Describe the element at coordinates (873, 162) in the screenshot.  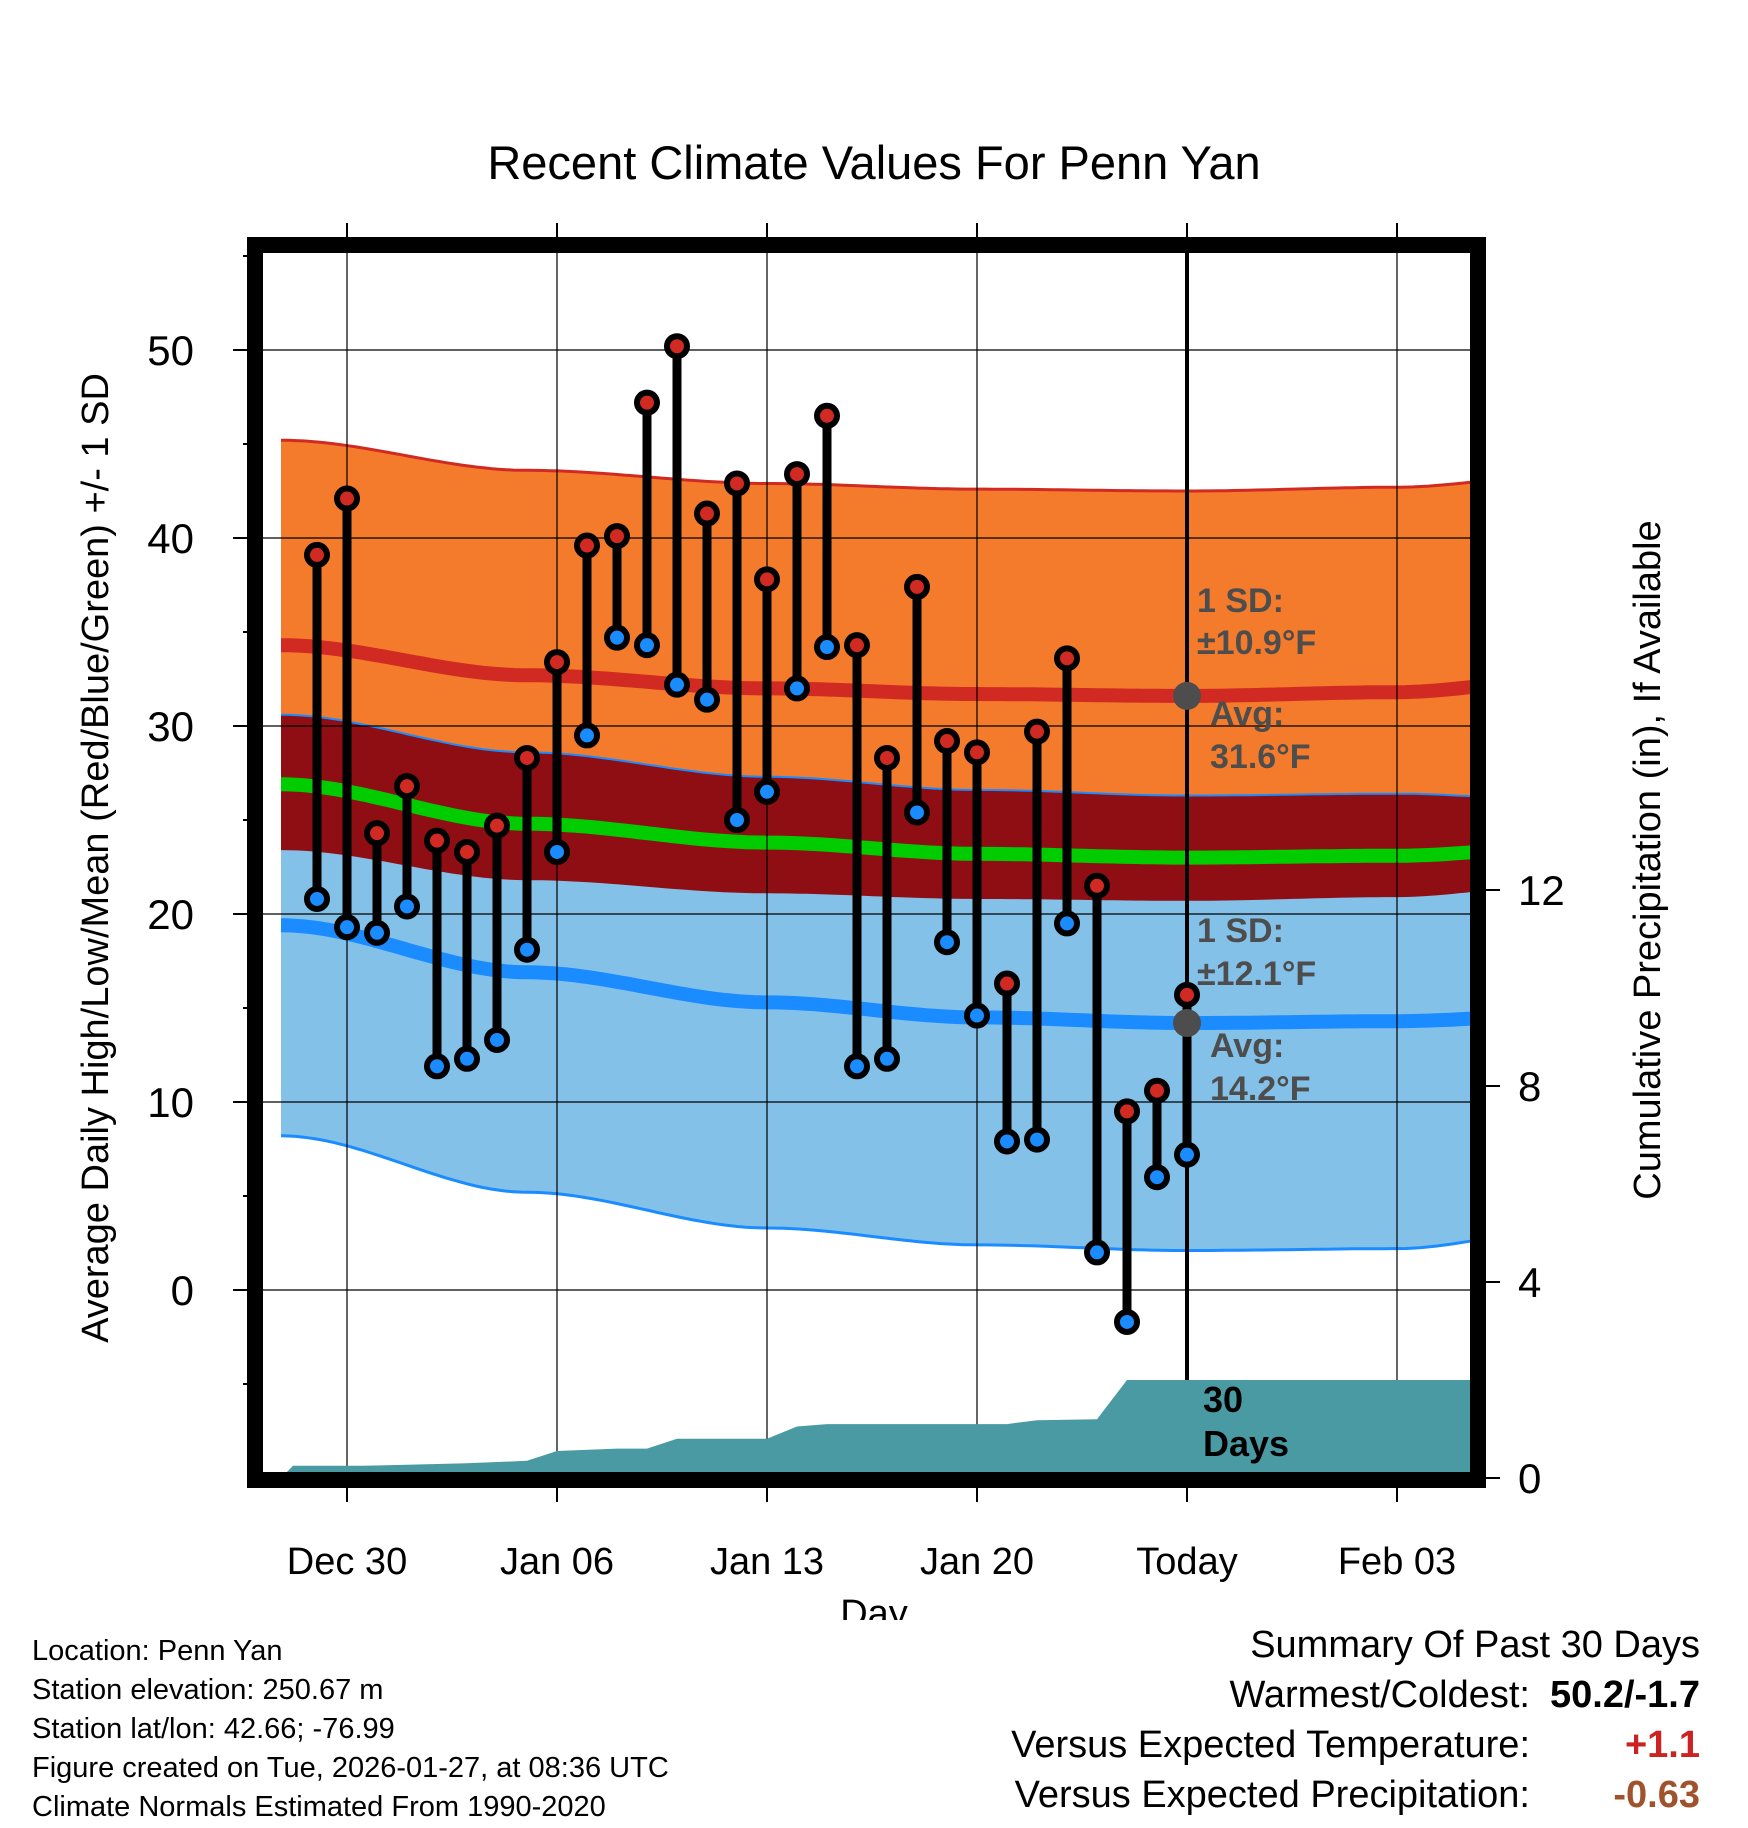
I see `chart-title: Recent Climate Values For Penn Yan` at that location.